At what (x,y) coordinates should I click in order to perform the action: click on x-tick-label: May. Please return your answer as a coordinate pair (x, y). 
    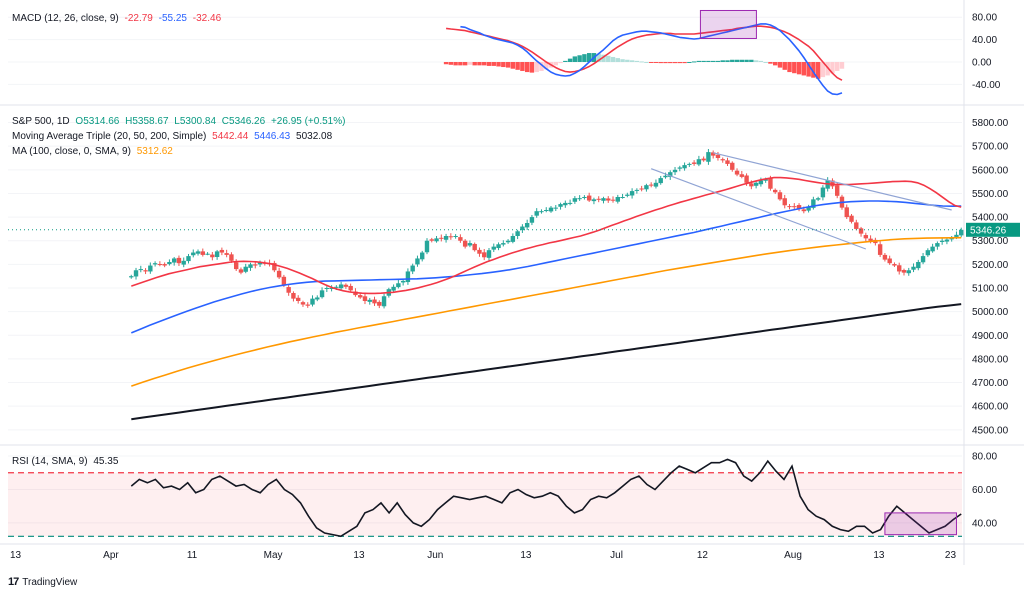
    Looking at the image, I should click on (273, 555).